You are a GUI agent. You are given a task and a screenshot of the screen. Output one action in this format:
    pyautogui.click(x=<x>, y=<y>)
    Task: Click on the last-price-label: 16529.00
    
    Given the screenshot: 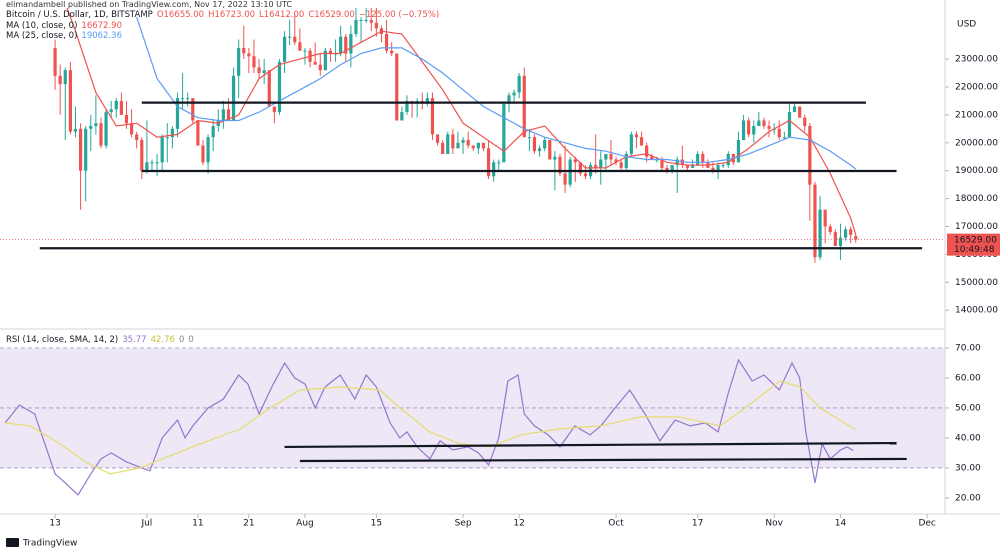 What is the action you would take?
    pyautogui.click(x=975, y=241)
    